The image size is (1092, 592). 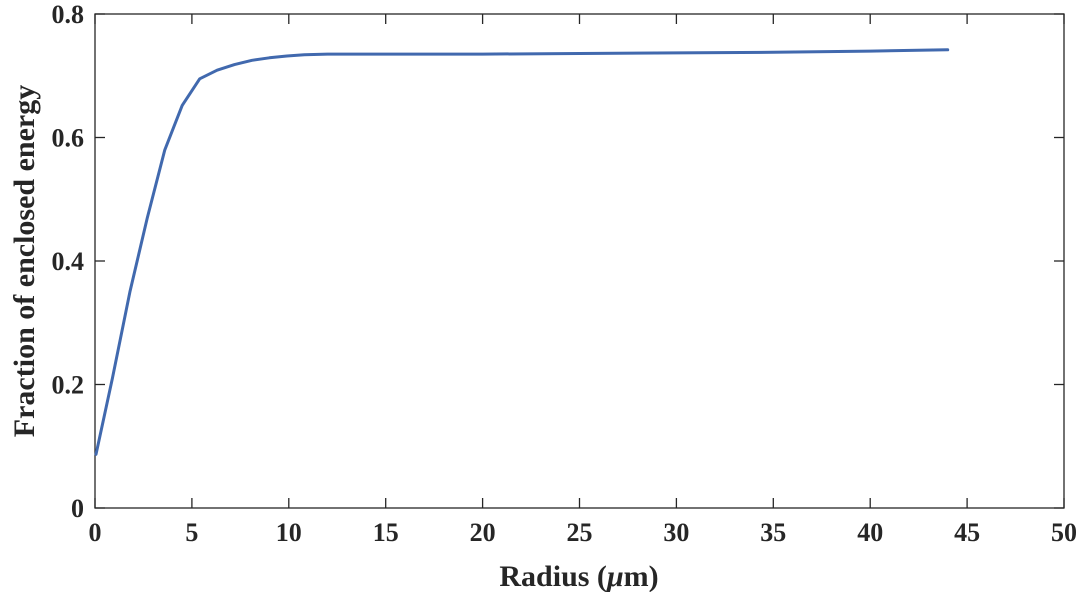 What do you see at coordinates (386, 532) in the screenshot?
I see `x-tick-label: 15` at bounding box center [386, 532].